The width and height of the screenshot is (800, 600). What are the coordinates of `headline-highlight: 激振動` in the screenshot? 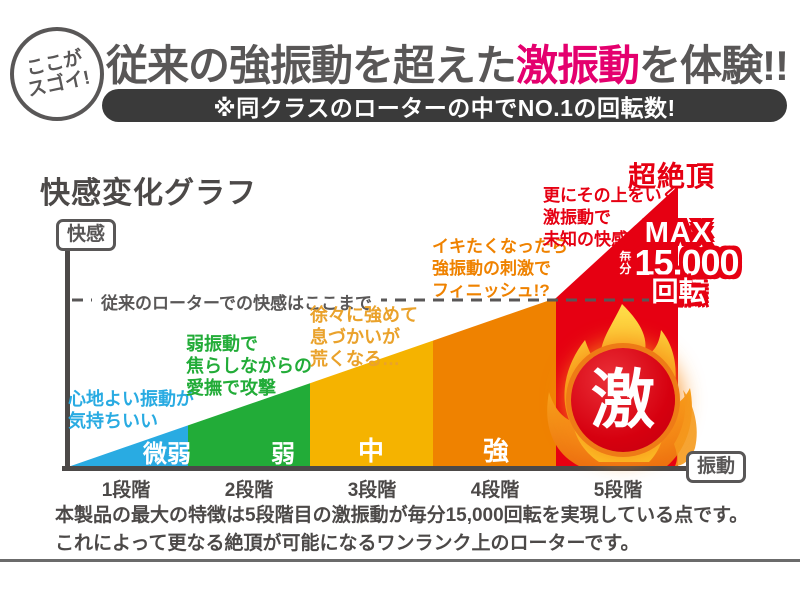 It's located at (578, 65).